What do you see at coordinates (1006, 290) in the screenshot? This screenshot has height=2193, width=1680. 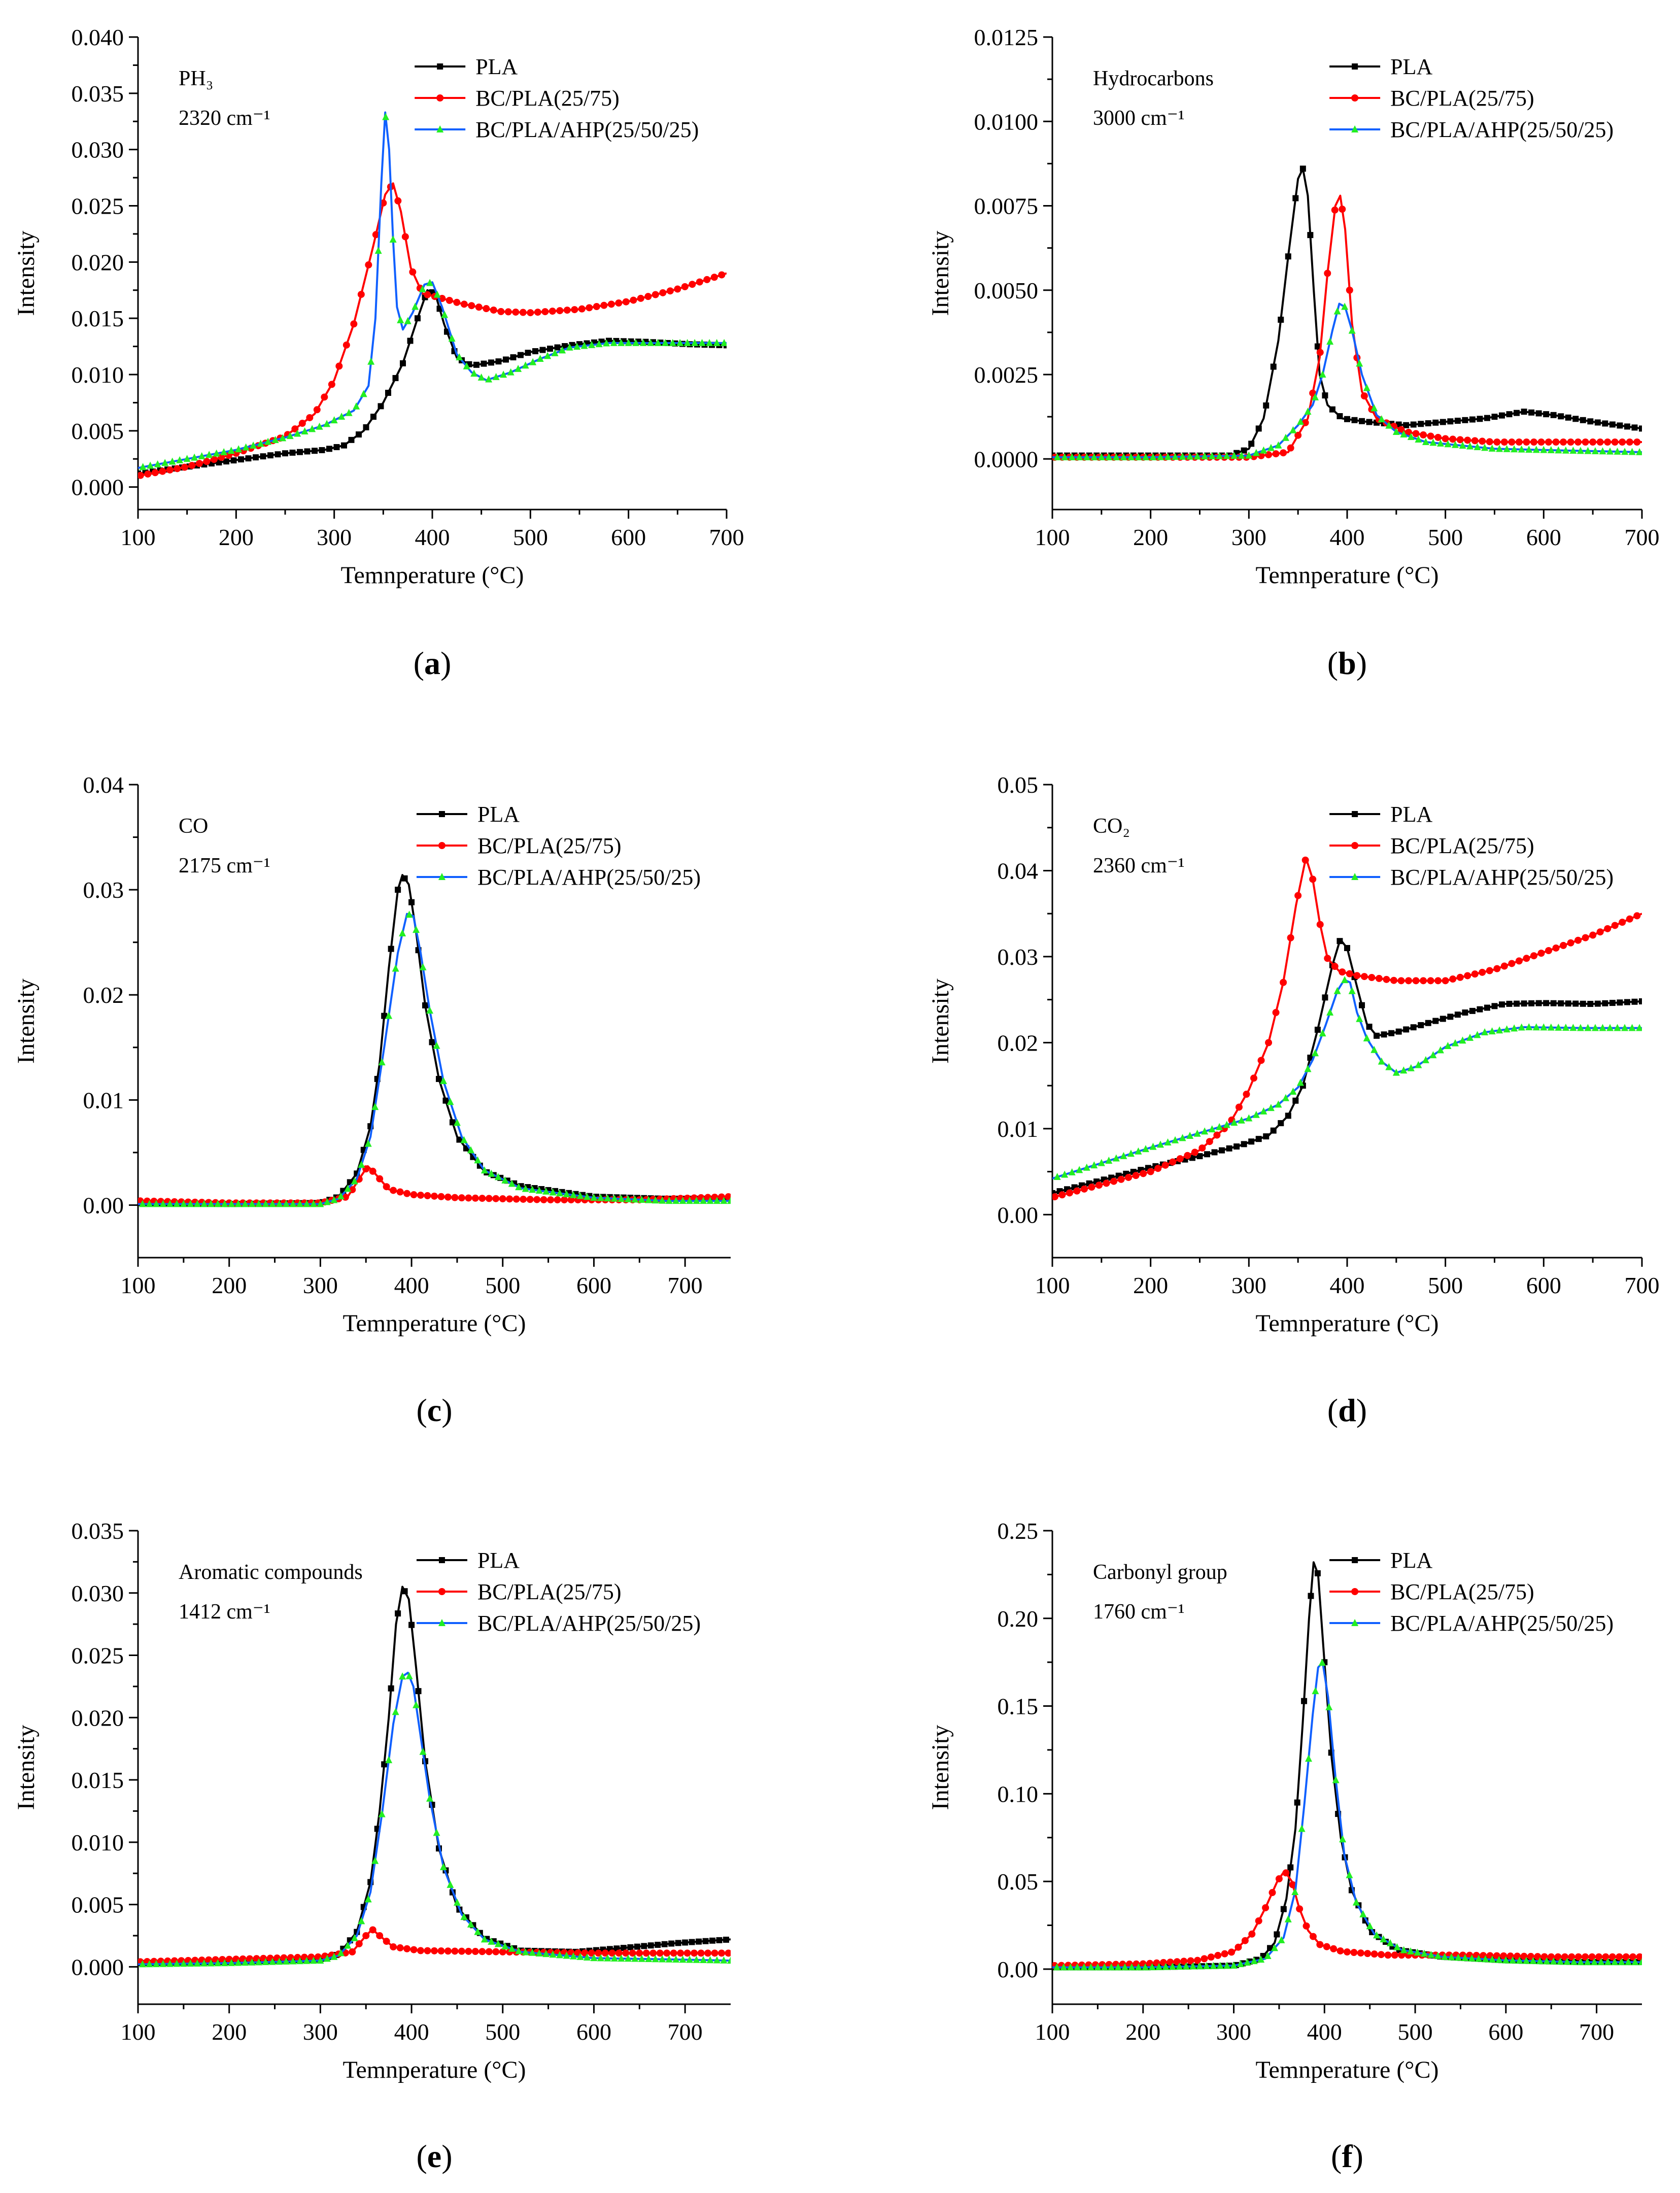 I see `y-tick-label: 0.0050` at bounding box center [1006, 290].